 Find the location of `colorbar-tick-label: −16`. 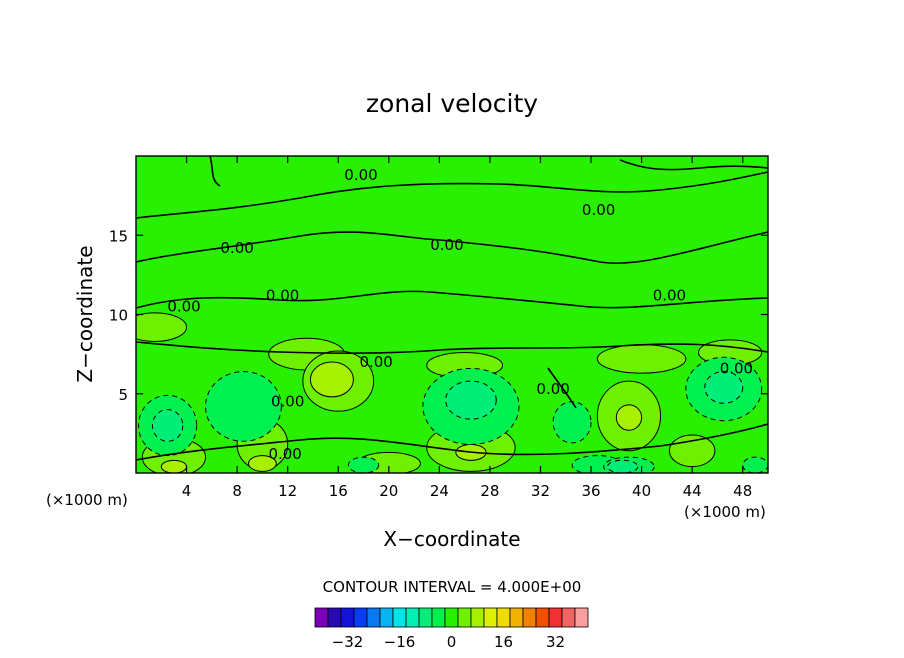

colorbar-tick-label: −16 is located at coordinates (400, 642).